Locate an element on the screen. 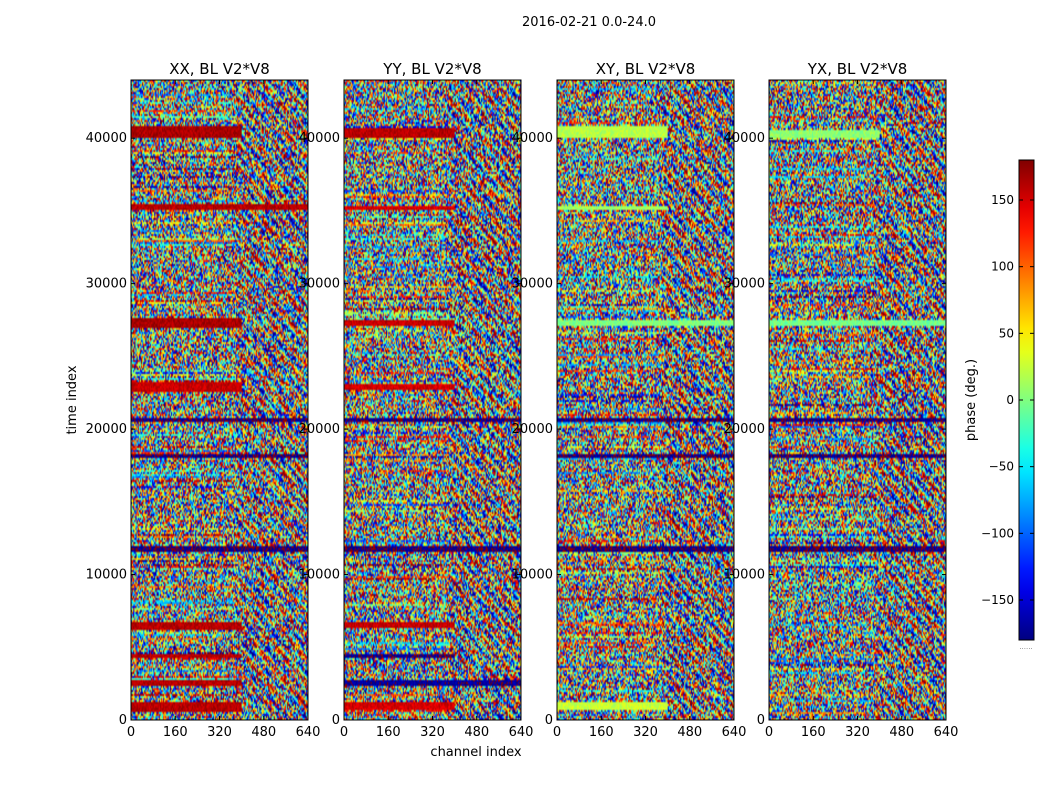  colorbar-tick-label: −150 is located at coordinates (997, 600).